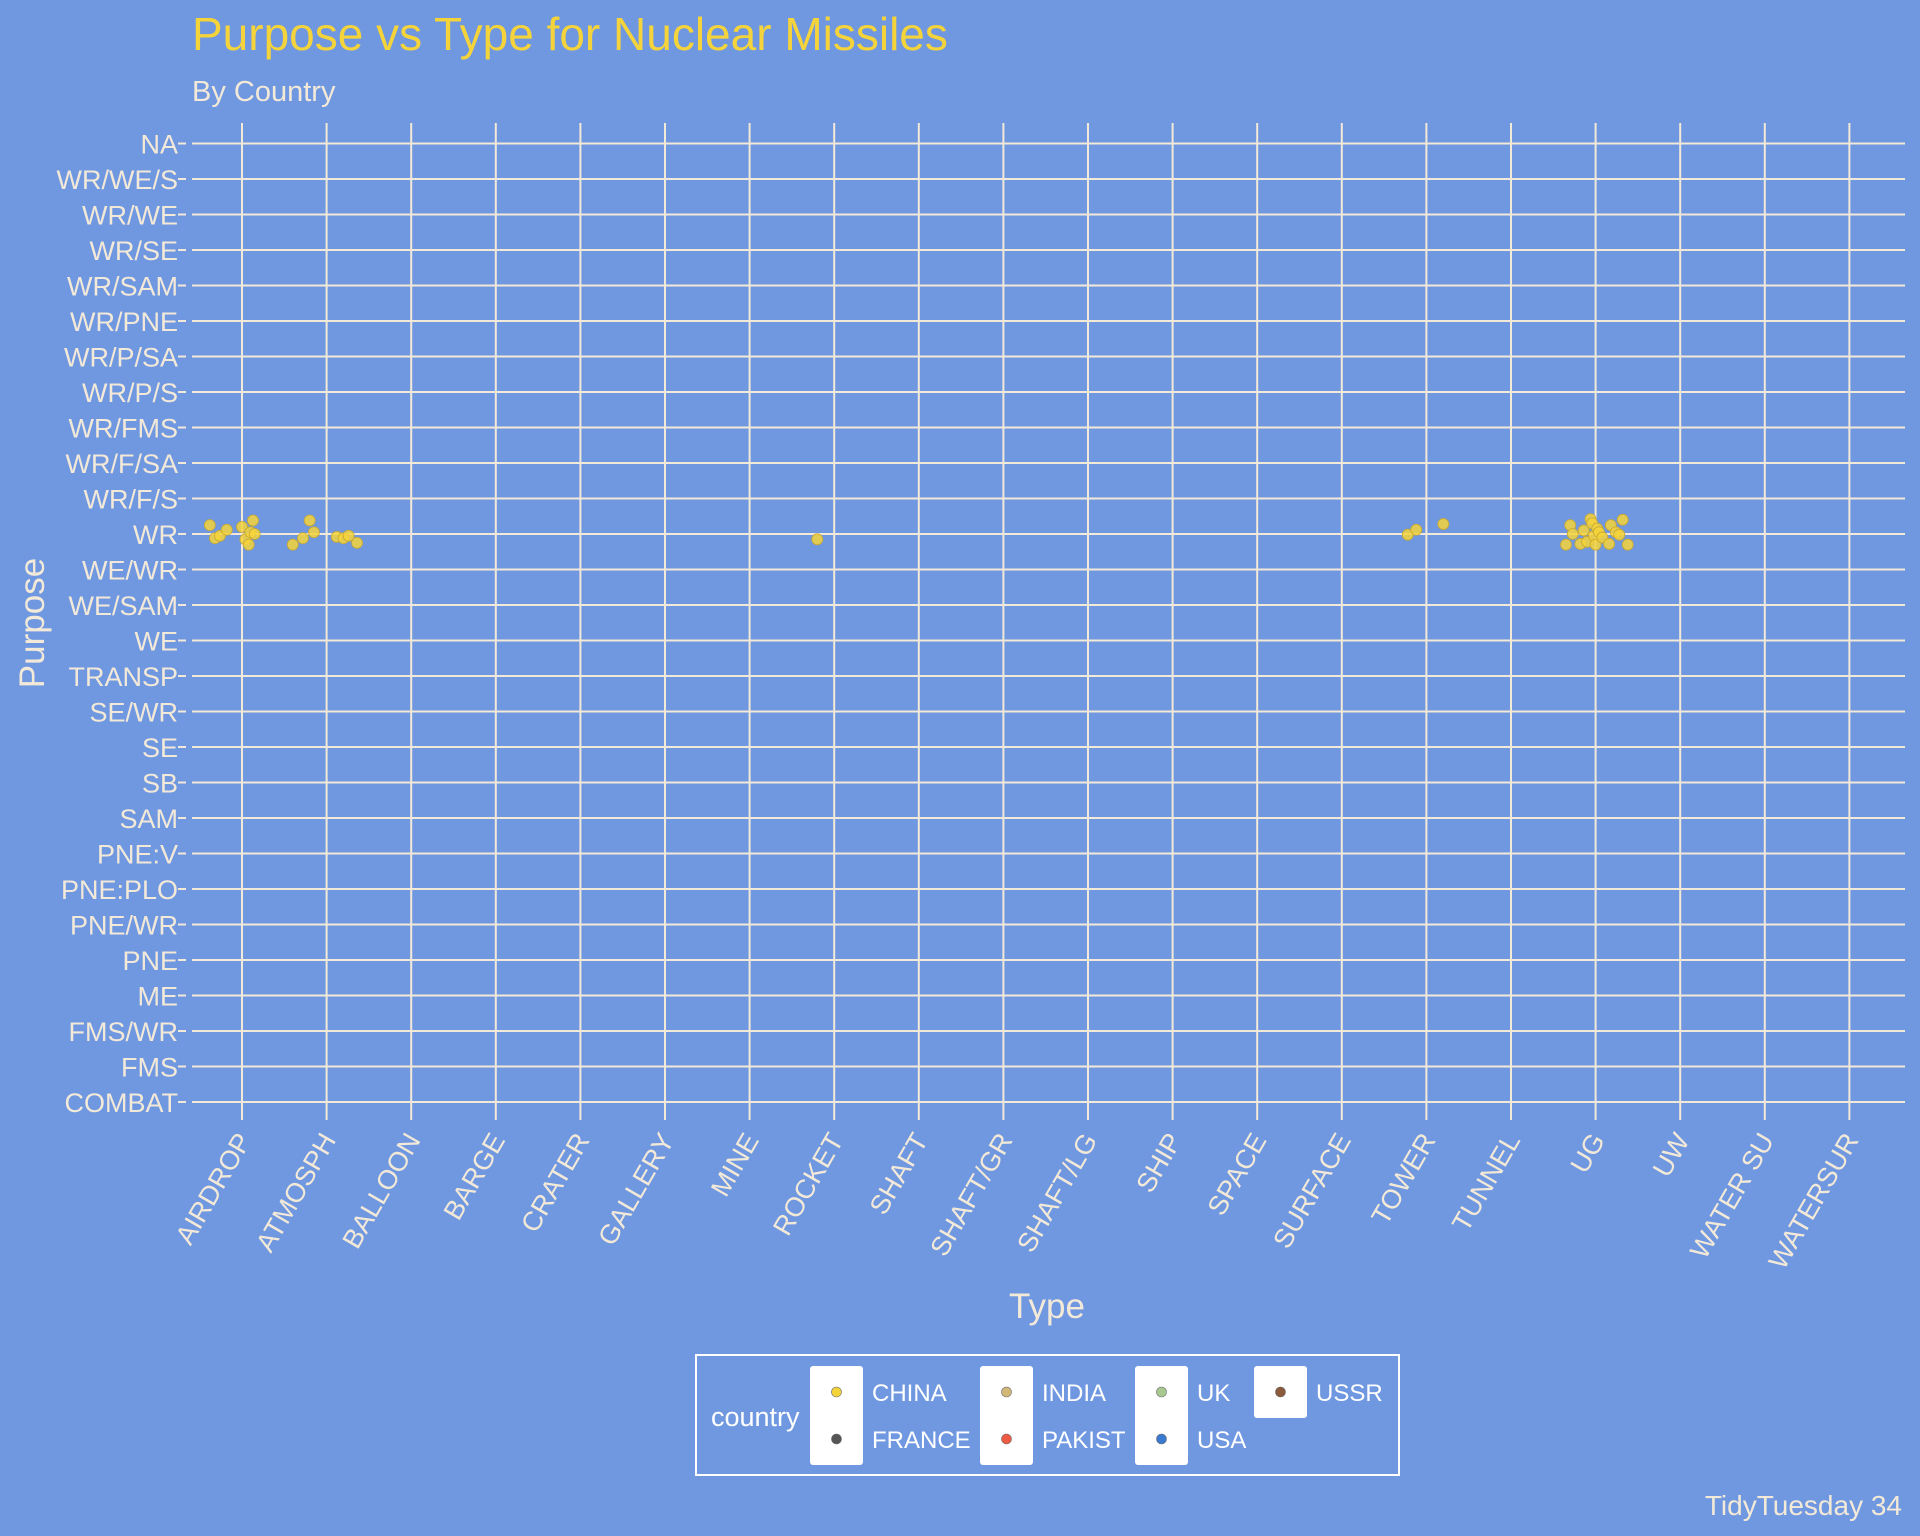  Describe the element at coordinates (264, 92) in the screenshot. I see `chart-subtitle: By Country` at that location.